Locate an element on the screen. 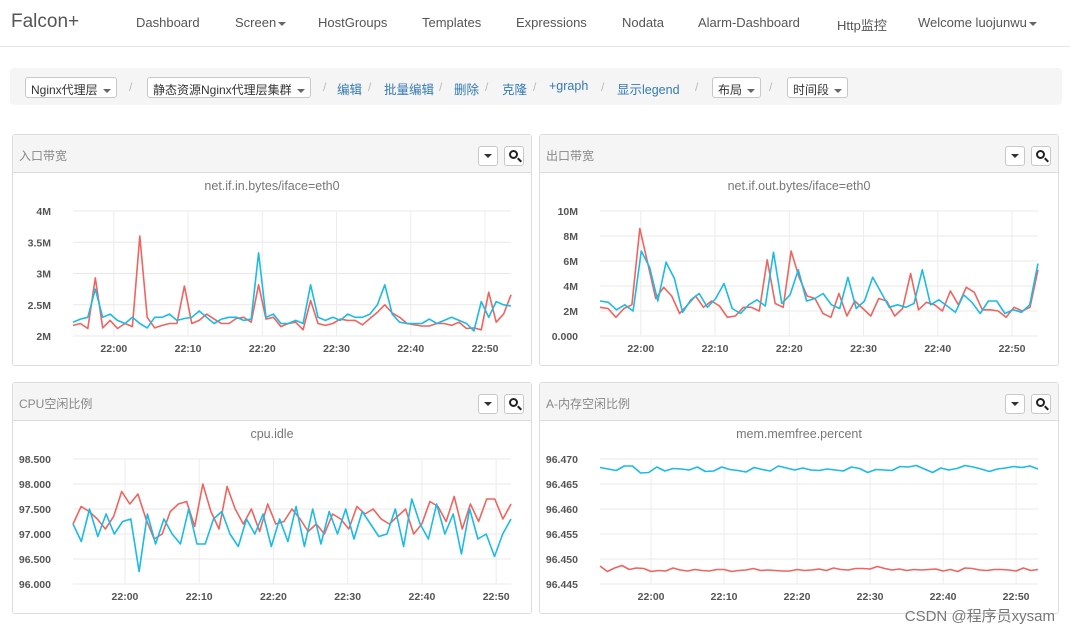  x-tick-label: 22:00 is located at coordinates (651, 597).